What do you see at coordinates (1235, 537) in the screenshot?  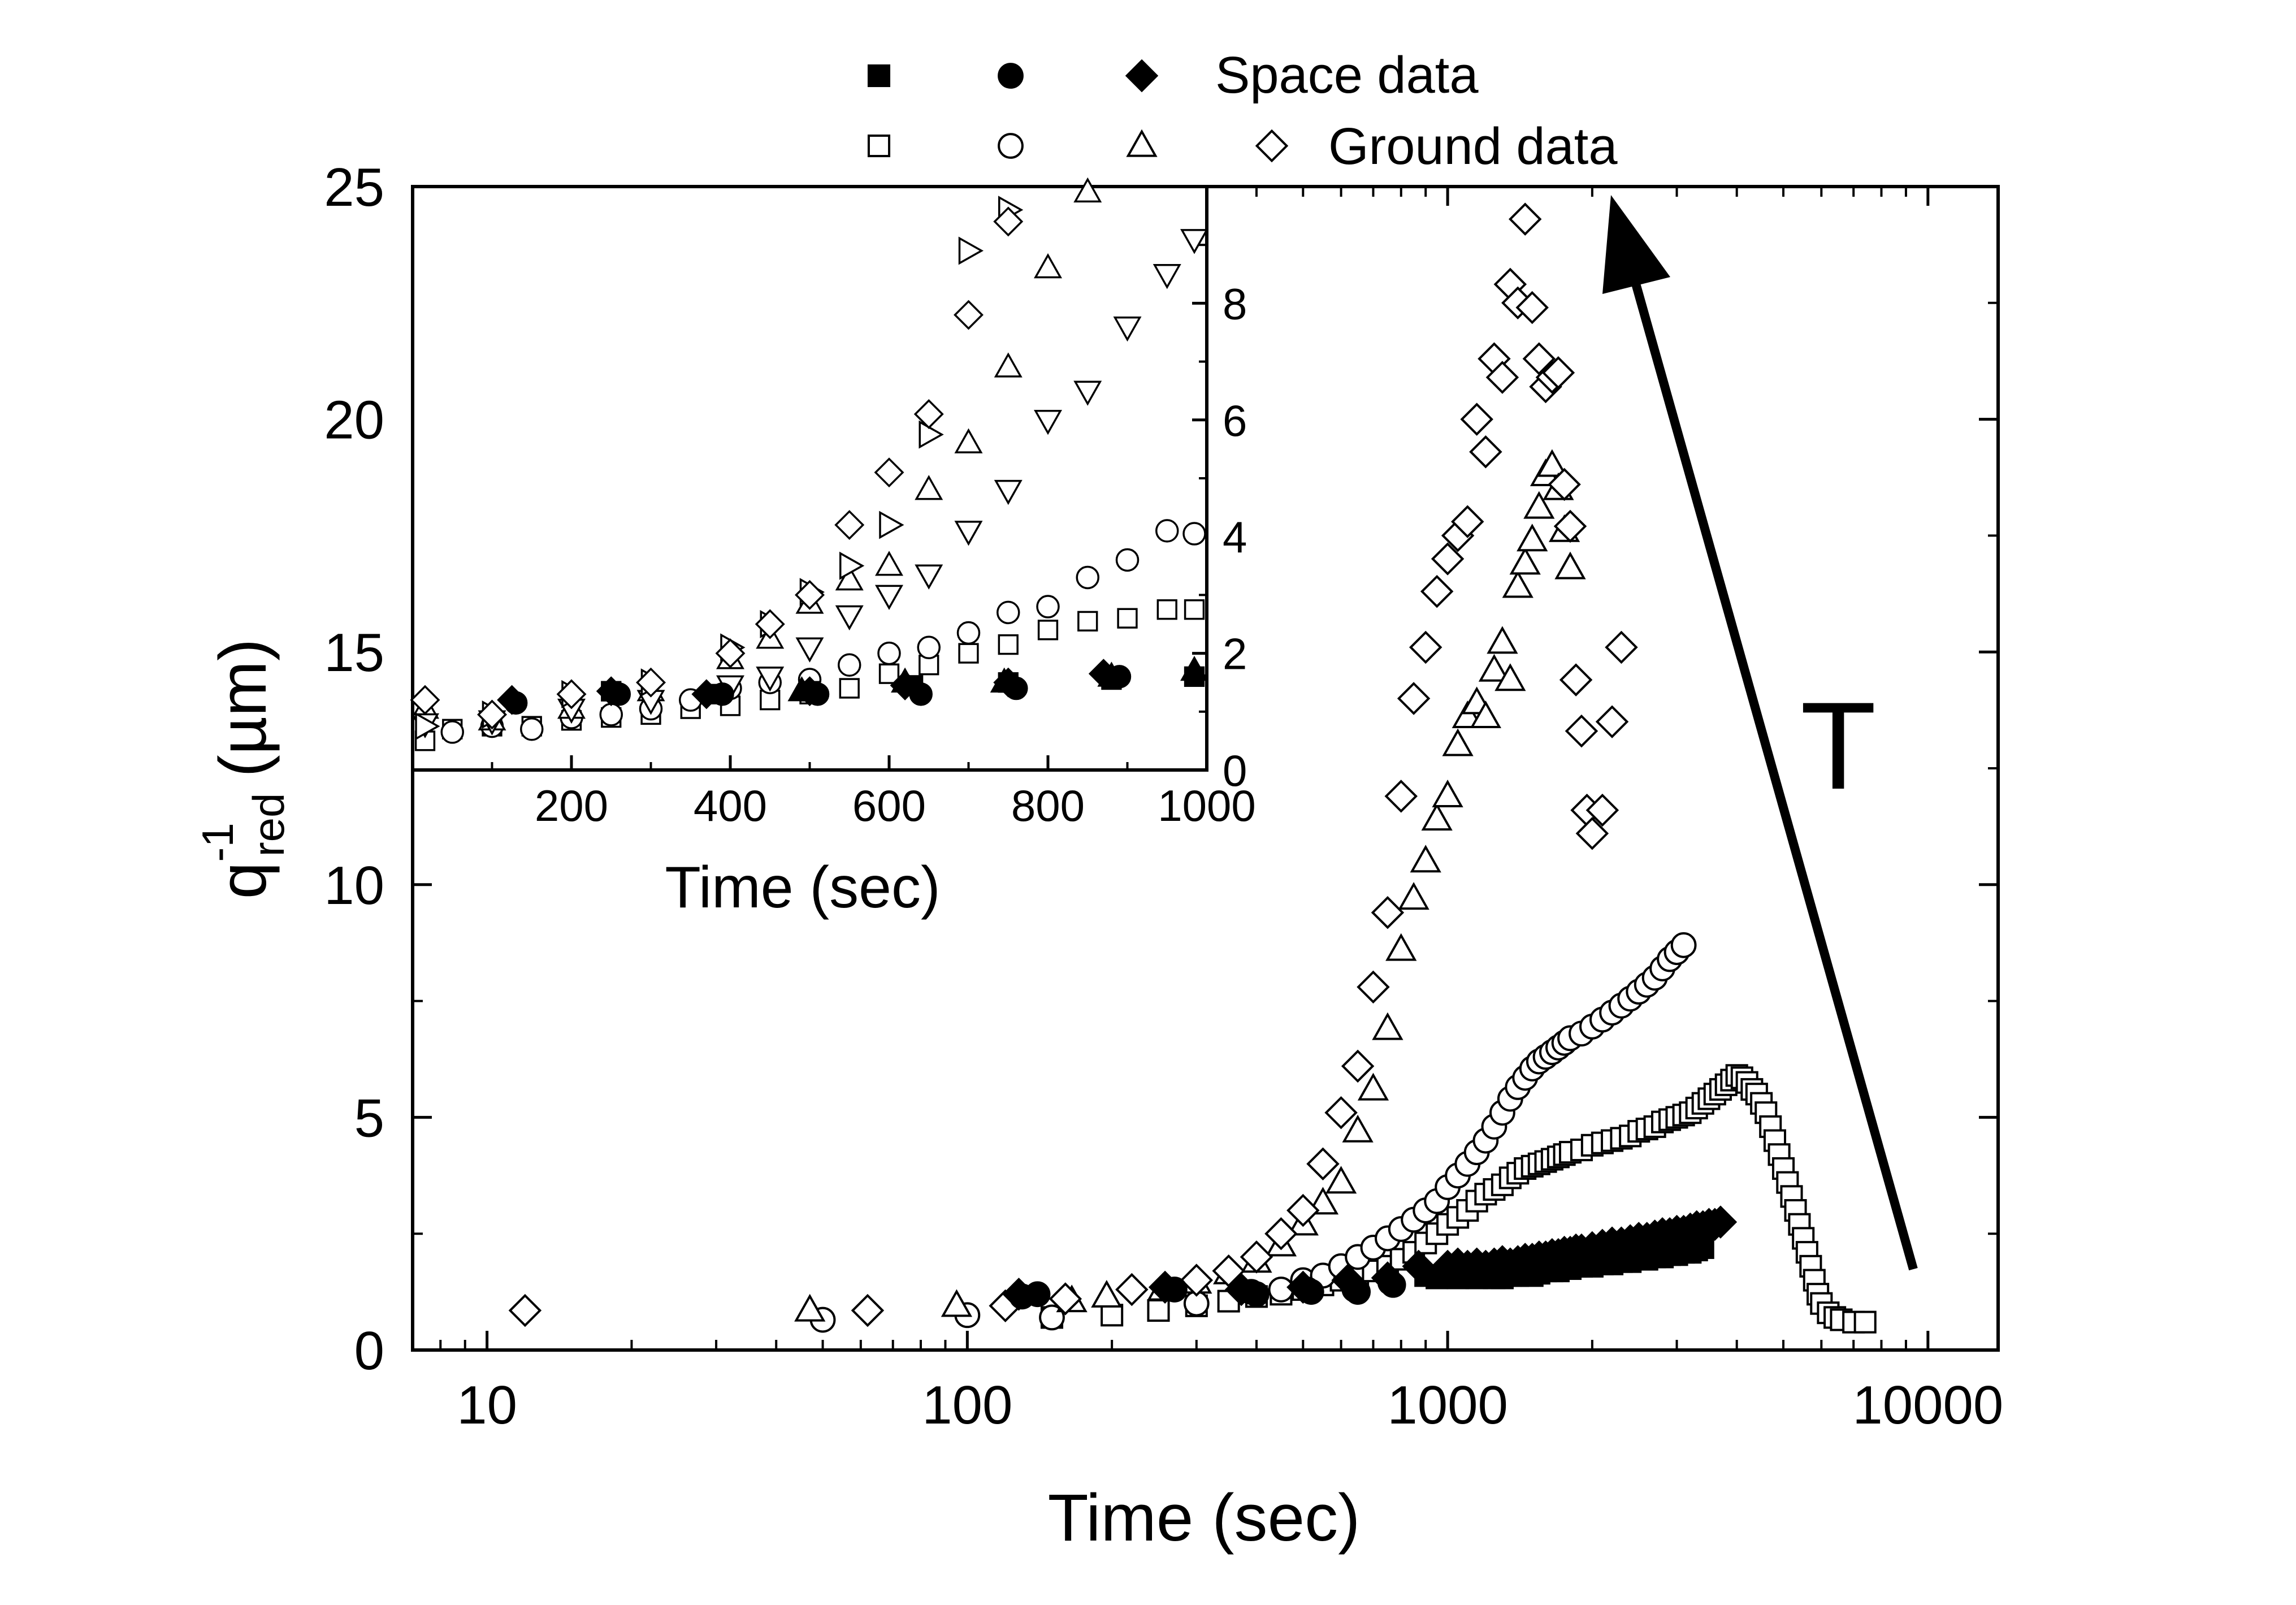 I see `inset-y-tick-label: 4` at bounding box center [1235, 537].